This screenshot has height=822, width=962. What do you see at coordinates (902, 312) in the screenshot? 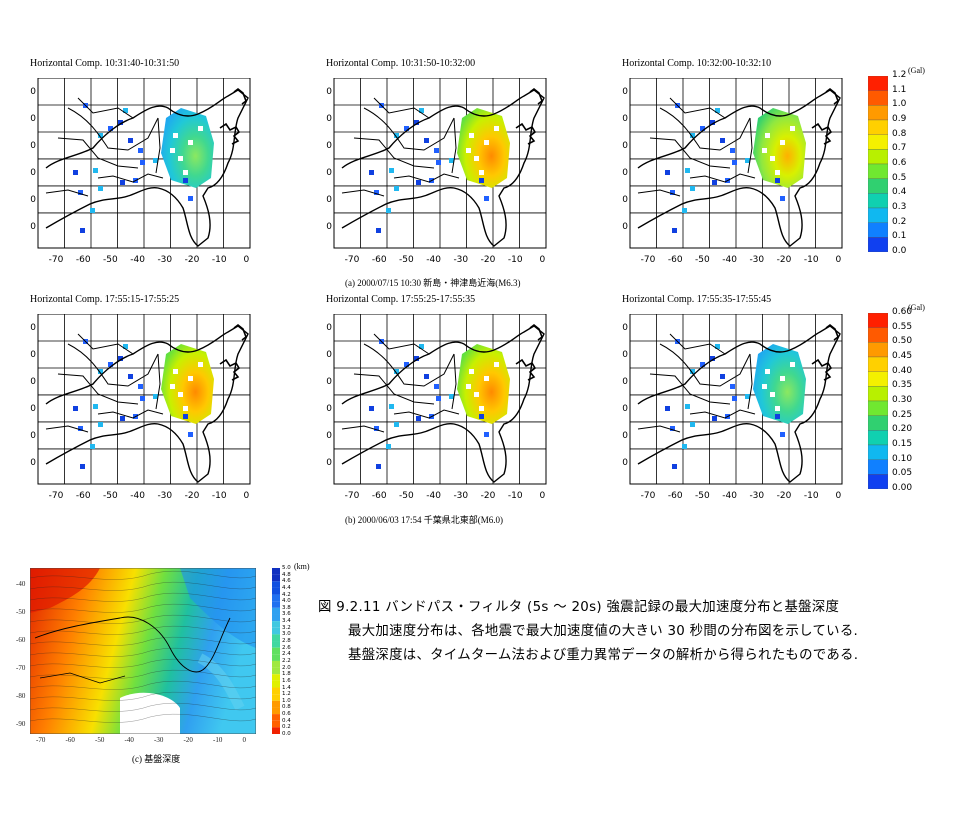
I see `colorbar-label: 0.60` at bounding box center [902, 312].